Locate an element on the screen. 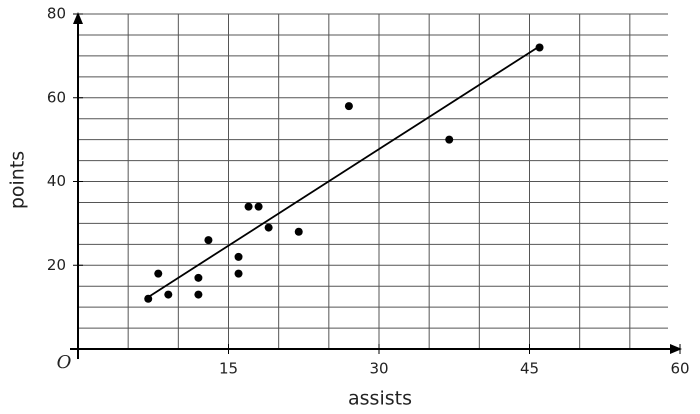 Image resolution: width=700 pixels, height=414 pixels. y-tick-label: 20 is located at coordinates (56, 265).